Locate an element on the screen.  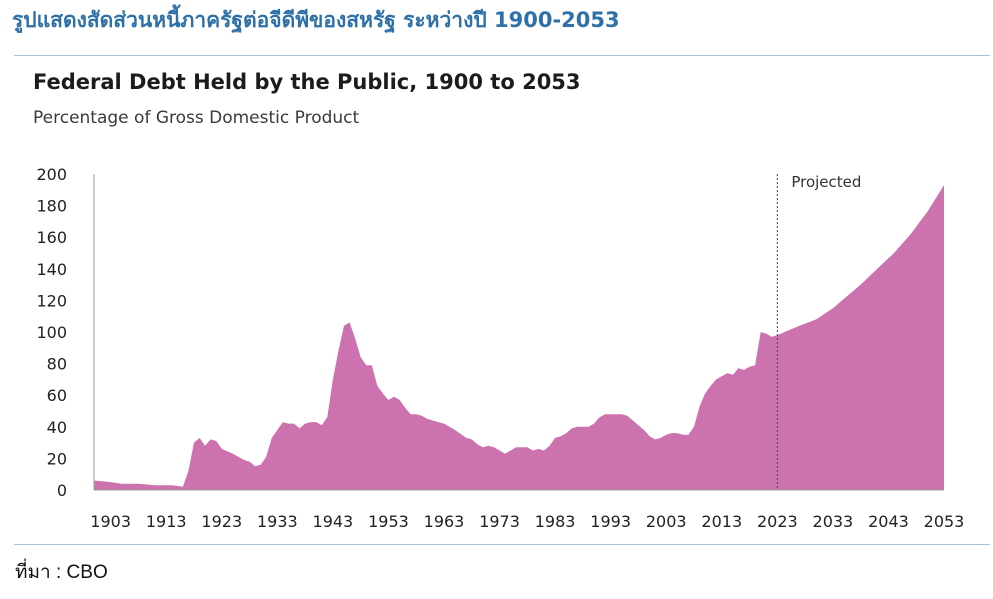
source-note: ที่มา : CBO is located at coordinates (61, 572).